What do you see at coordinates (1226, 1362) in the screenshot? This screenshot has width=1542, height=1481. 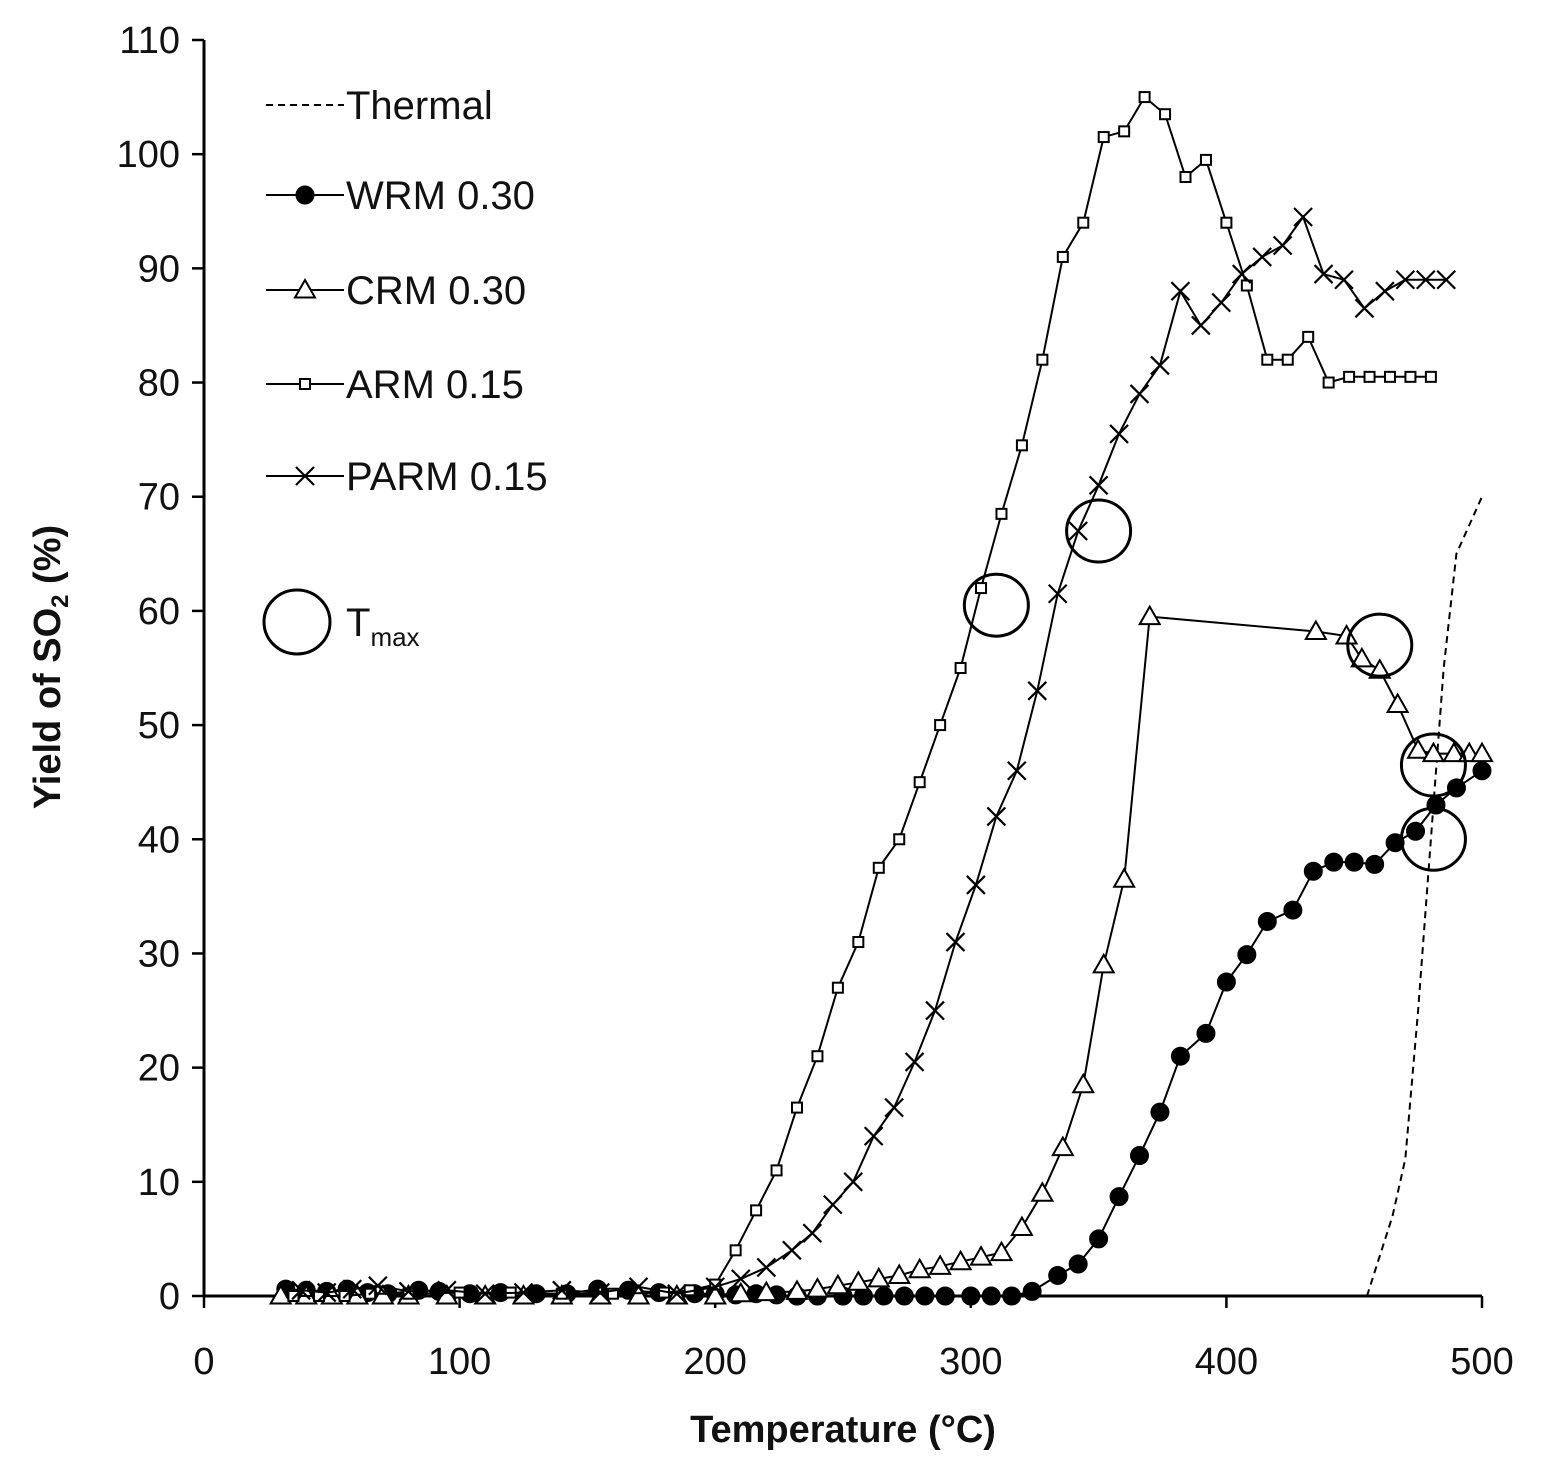 I see `x-tick-label: 400` at bounding box center [1226, 1362].